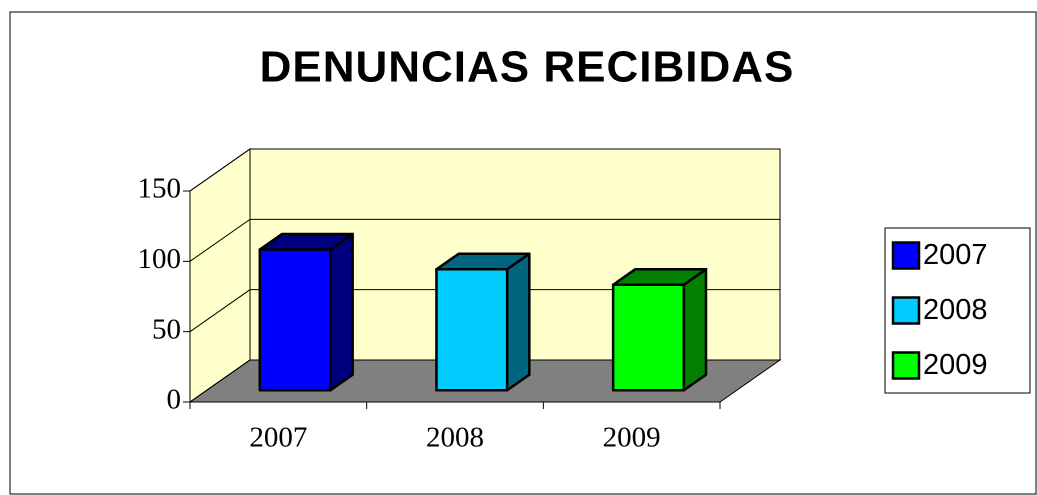  What do you see at coordinates (955, 255) in the screenshot?
I see `legend-label: 2007` at bounding box center [955, 255].